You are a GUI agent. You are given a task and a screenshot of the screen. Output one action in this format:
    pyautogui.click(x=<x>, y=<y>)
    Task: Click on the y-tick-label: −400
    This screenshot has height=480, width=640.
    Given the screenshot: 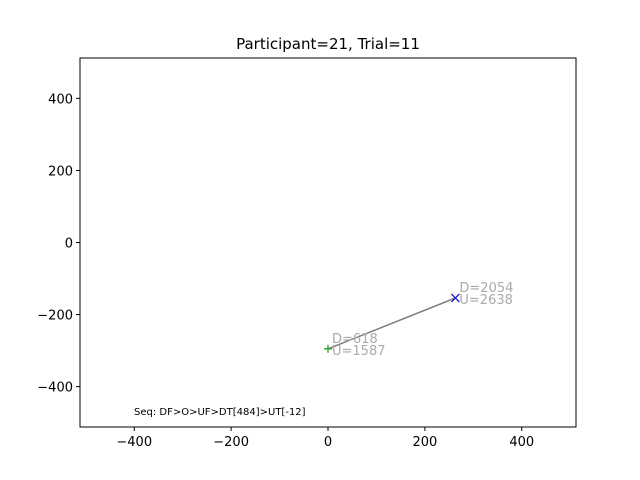 What is the action you would take?
    pyautogui.click(x=55, y=388)
    